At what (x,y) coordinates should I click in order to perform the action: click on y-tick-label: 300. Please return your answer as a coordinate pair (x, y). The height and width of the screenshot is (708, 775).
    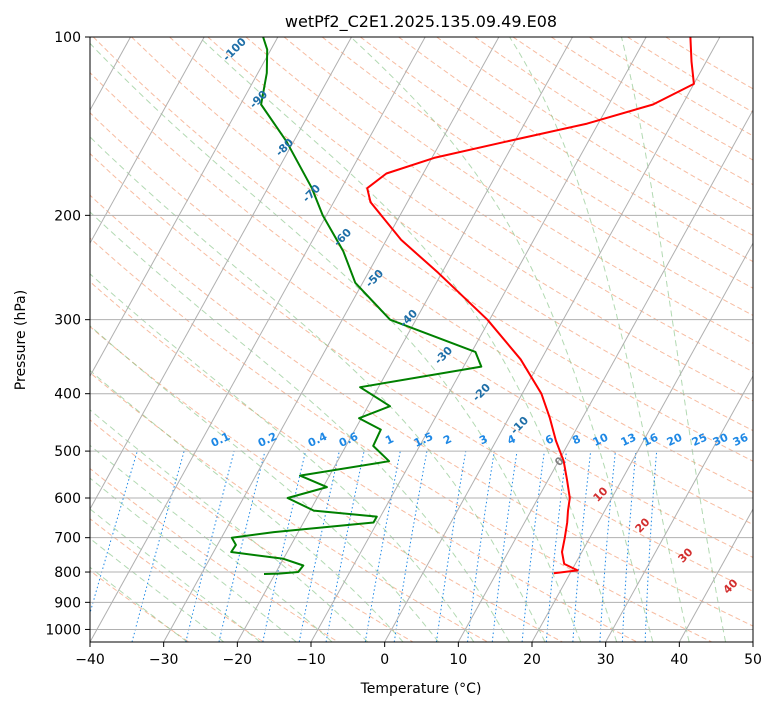
    Looking at the image, I should click on (67, 321).